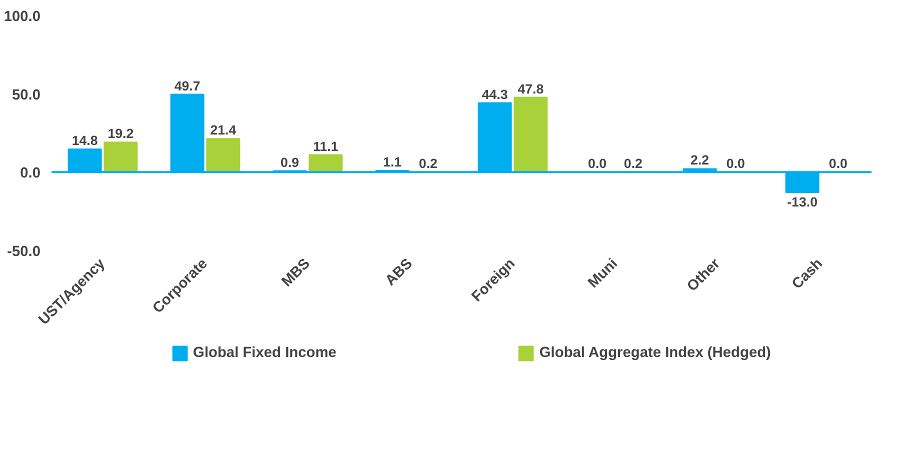 This screenshot has height=458, width=918. Describe the element at coordinates (85, 140) in the screenshot. I see `data-label: 14.8` at that location.